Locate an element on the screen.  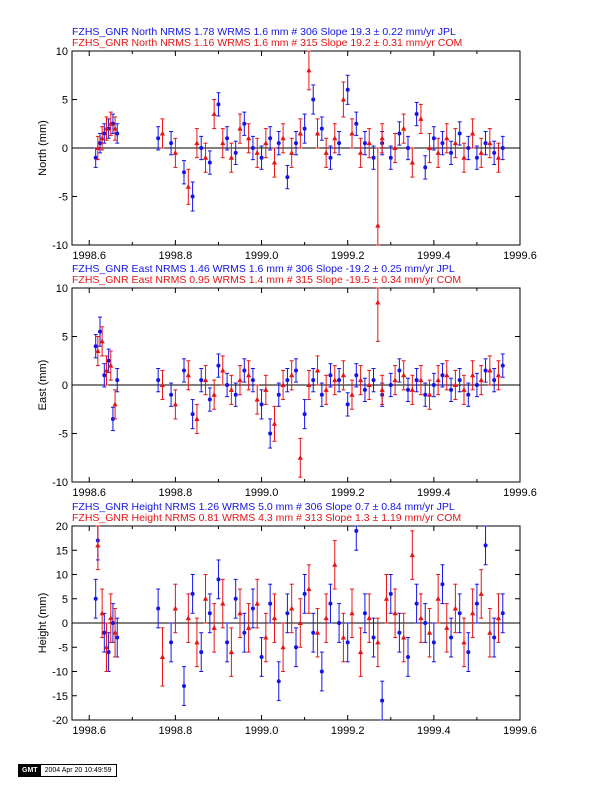
y-axis-label: Height (mm) is located at coordinates (43, 623).